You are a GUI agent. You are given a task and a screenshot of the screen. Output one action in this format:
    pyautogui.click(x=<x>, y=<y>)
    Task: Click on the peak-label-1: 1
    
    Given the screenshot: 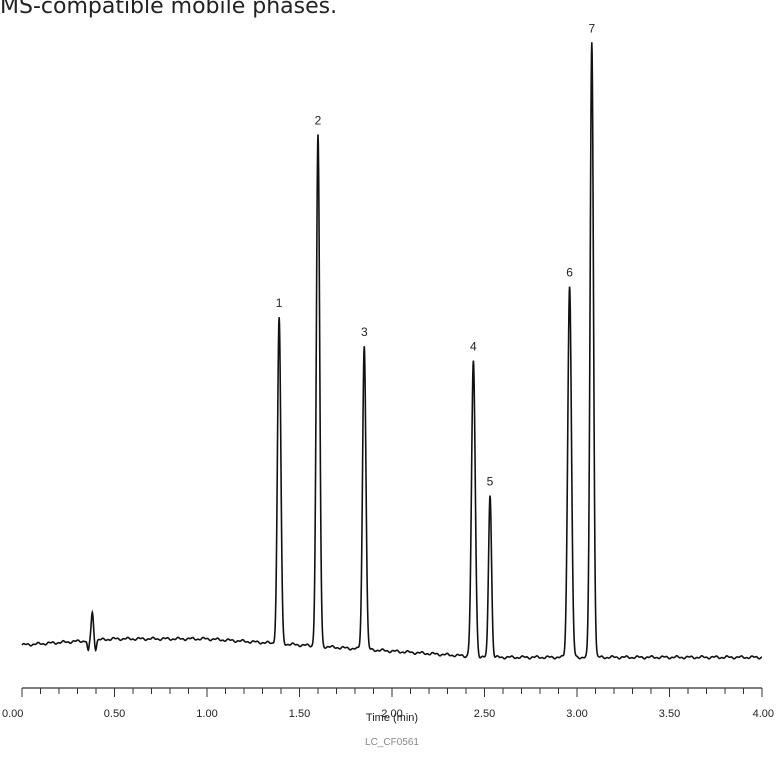 What is the action you would take?
    pyautogui.click(x=279, y=303)
    